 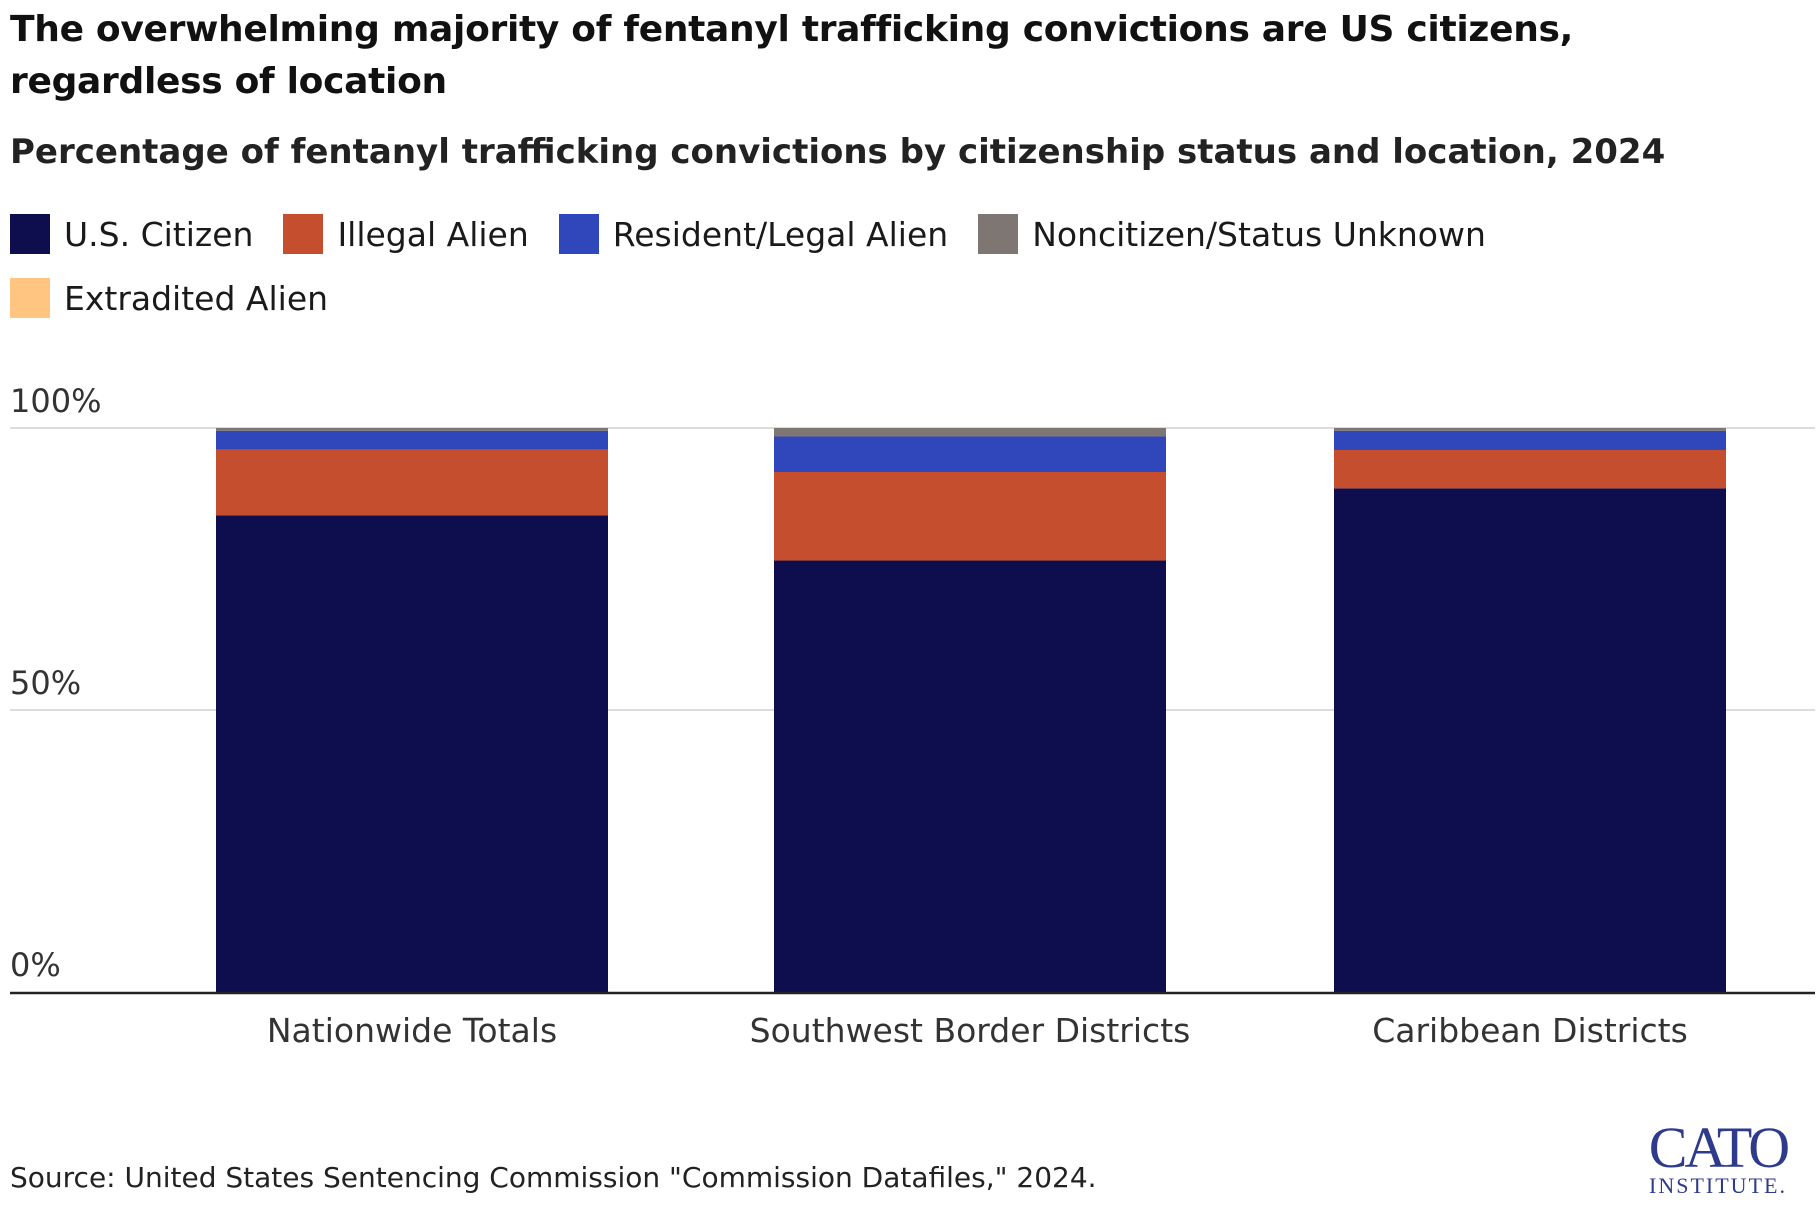 What do you see at coordinates (412, 1030) in the screenshot?
I see `x-tick-label-nationwide-totals: Nationwide Totals` at bounding box center [412, 1030].